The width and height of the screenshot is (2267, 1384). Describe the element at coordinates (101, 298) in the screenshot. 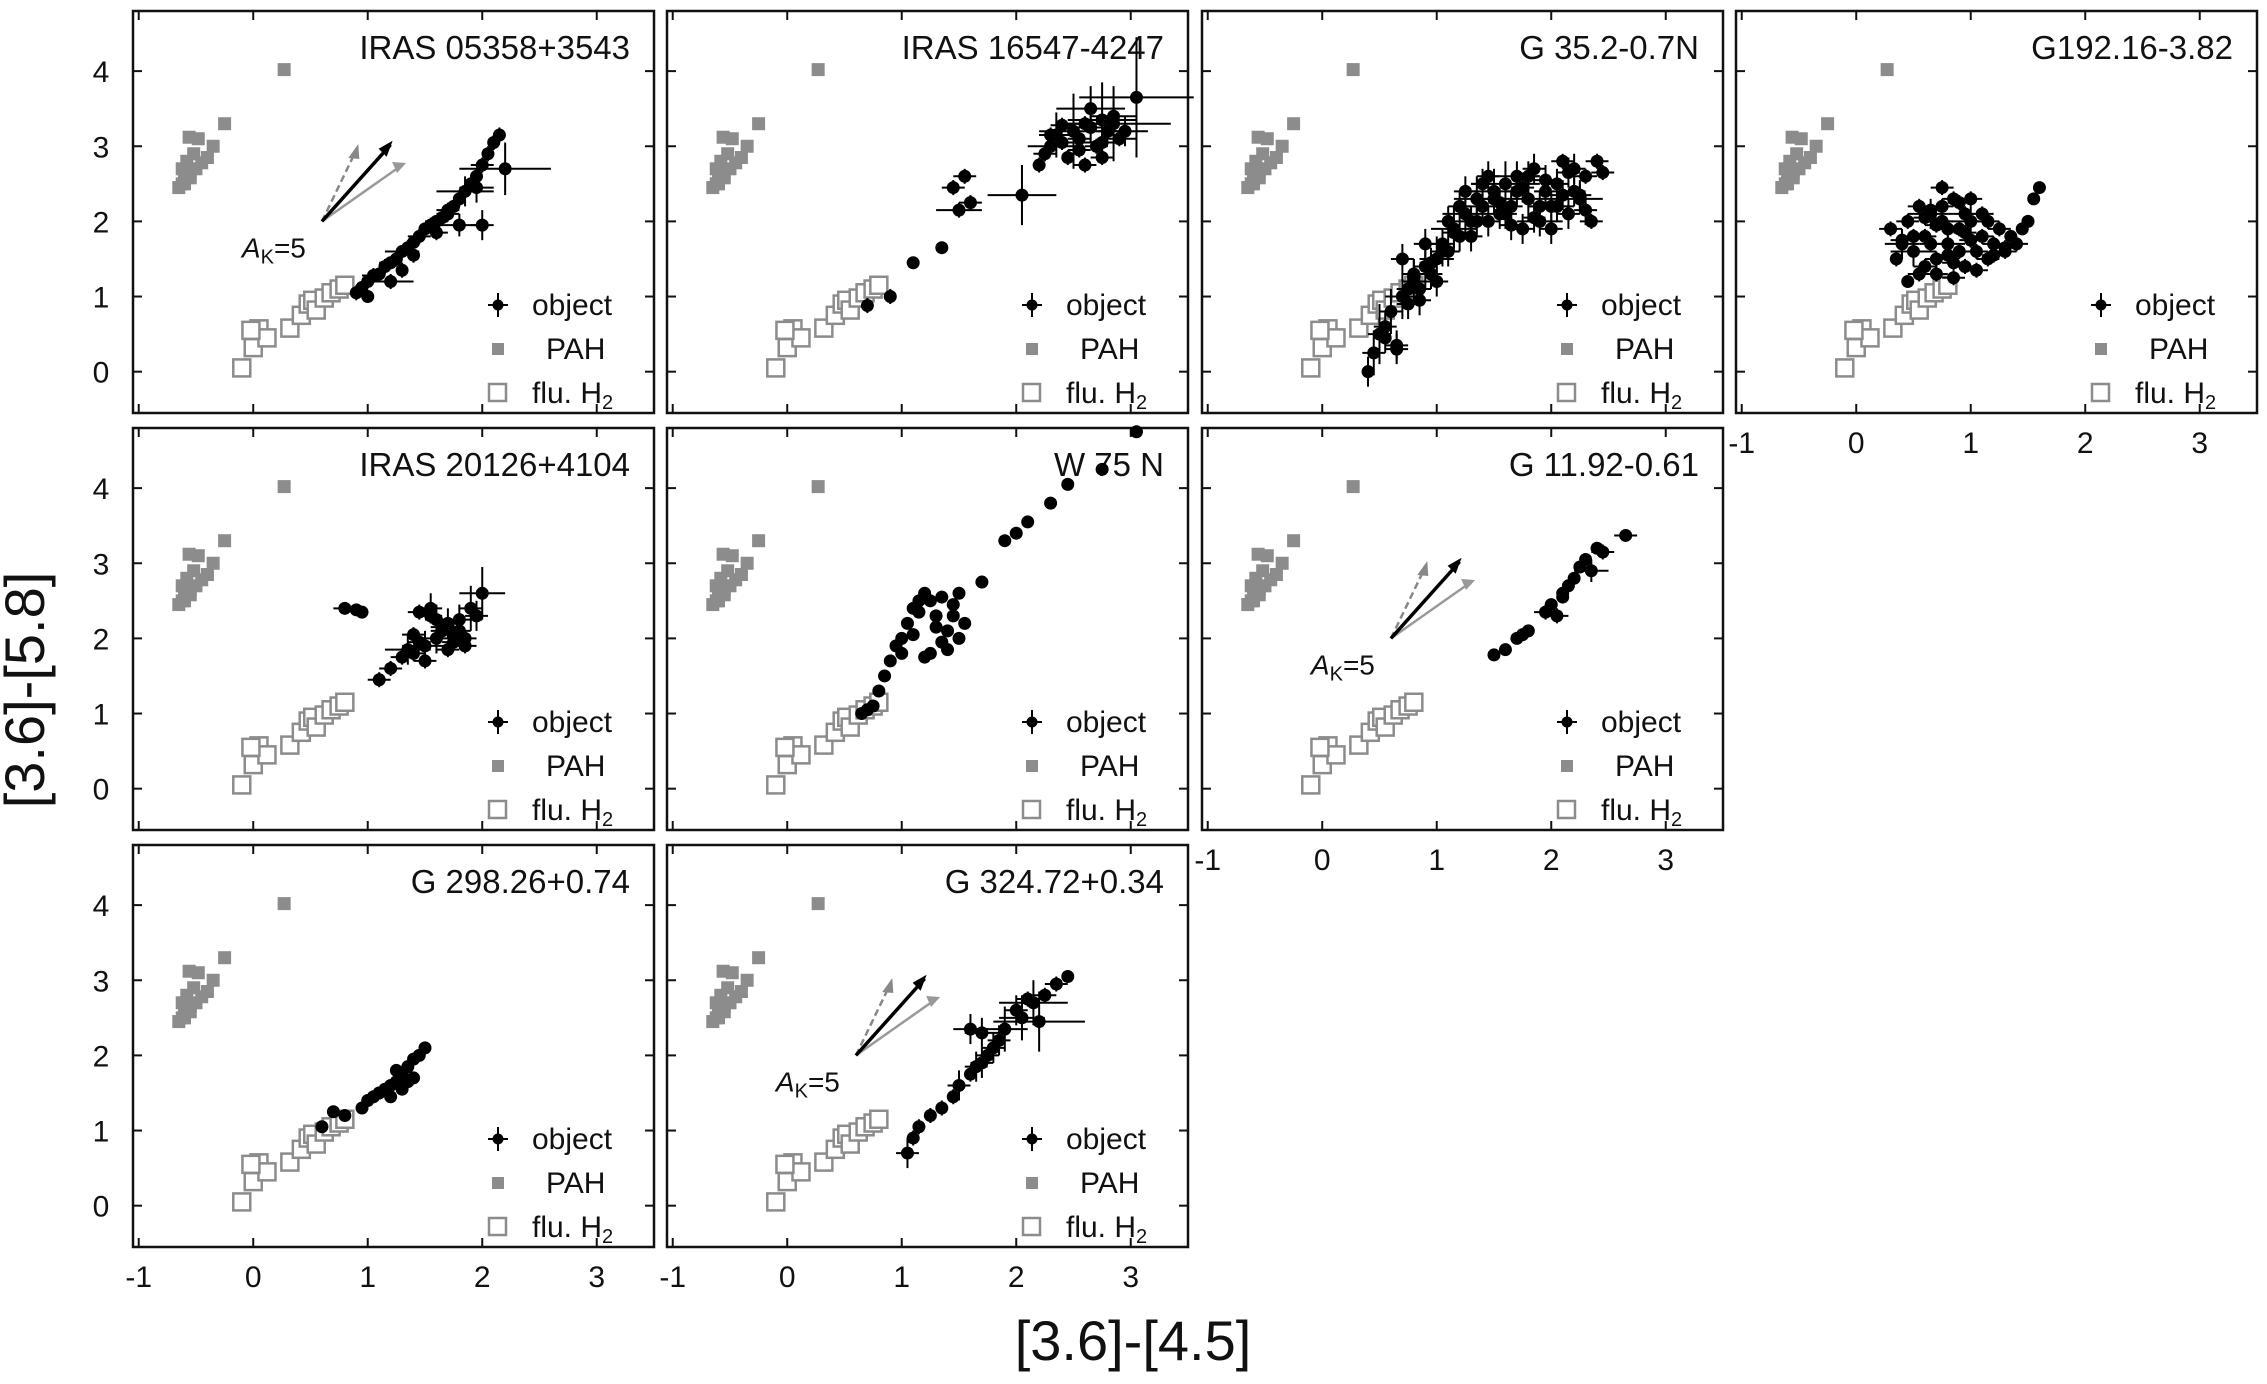

I see `y-tick-label: 1` at that location.